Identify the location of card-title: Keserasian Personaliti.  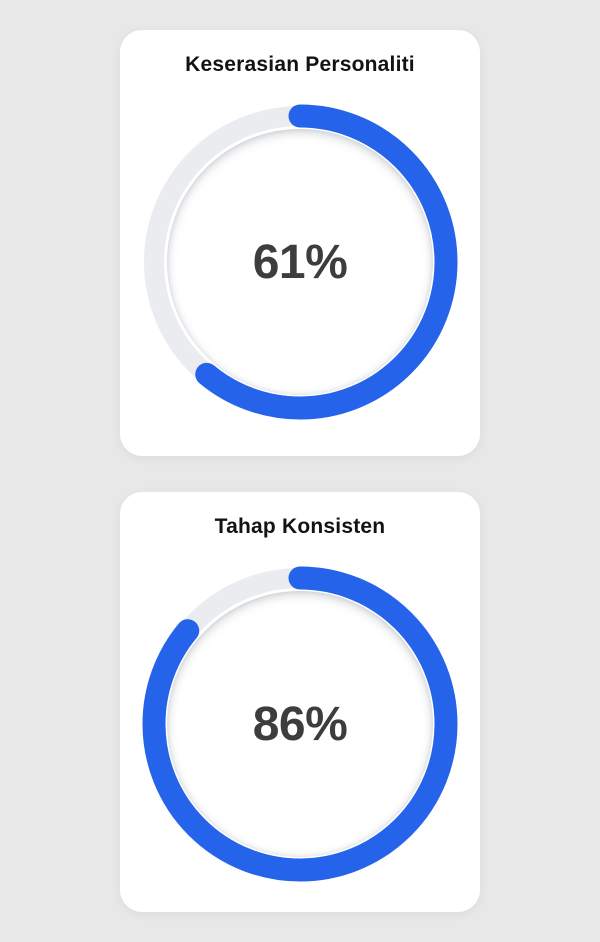
(300, 64).